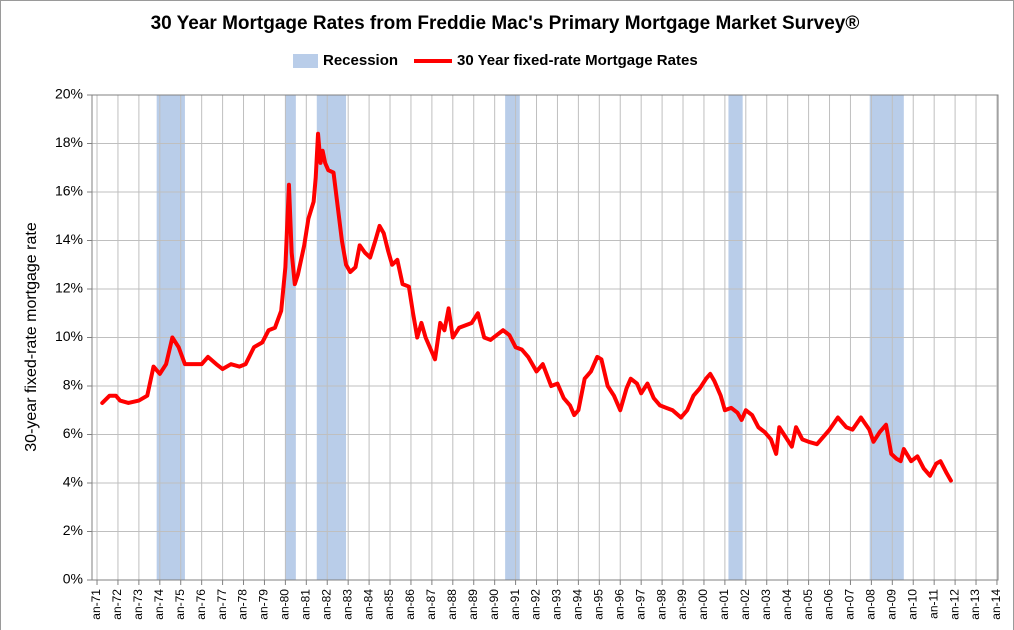  What do you see at coordinates (431, 604) in the screenshot?
I see `x-tick-label: an-87` at bounding box center [431, 604].